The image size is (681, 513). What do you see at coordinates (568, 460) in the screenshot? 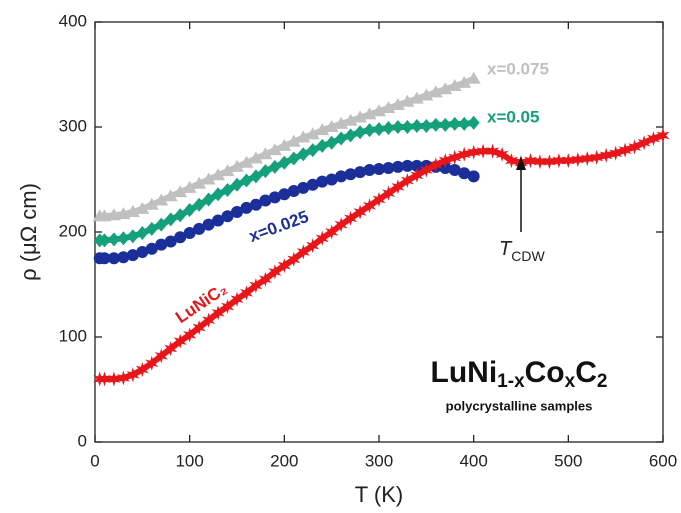
I see `x-tick-label: 500` at bounding box center [568, 460].